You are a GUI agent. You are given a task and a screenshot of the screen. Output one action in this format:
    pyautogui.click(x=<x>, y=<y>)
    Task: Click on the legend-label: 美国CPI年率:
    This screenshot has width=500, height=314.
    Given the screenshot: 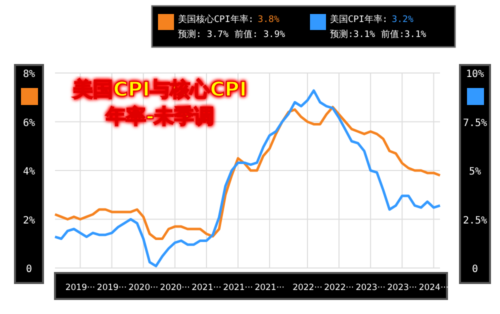 What is the action you would take?
    pyautogui.click(x=359, y=19)
    